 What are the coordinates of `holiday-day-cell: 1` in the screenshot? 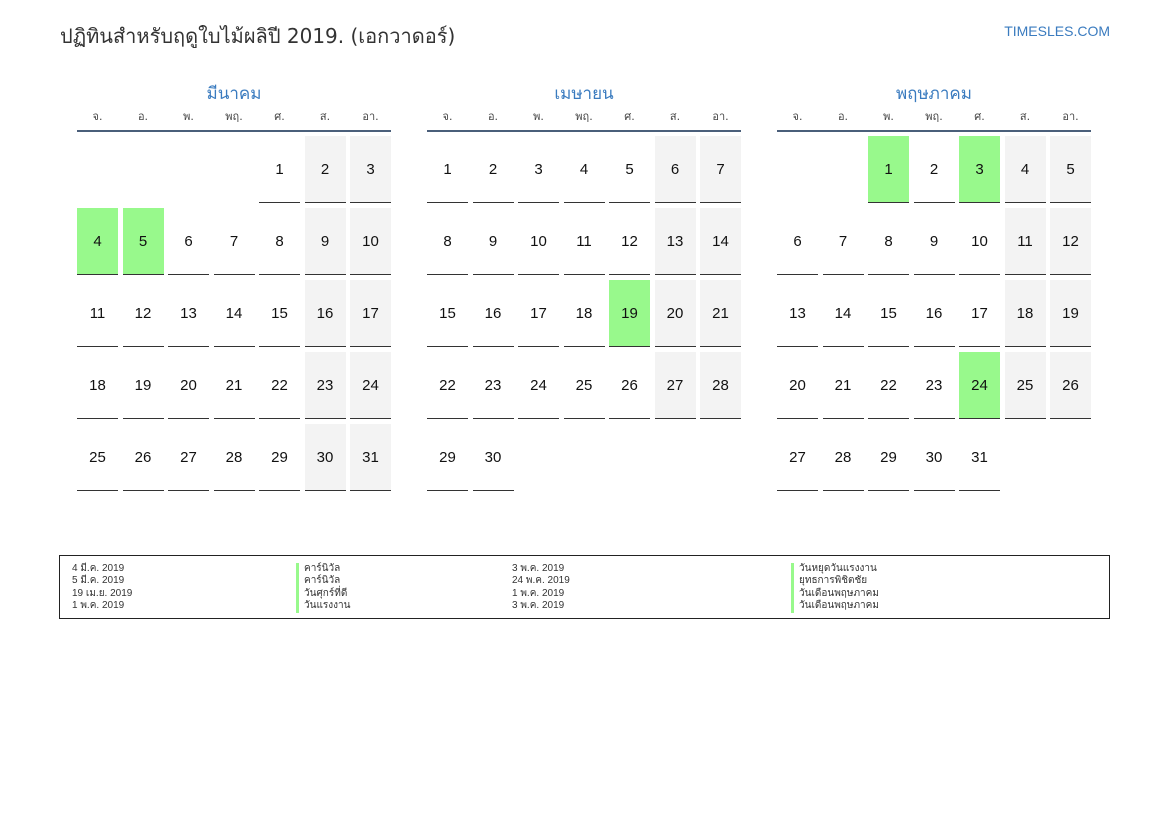 It's located at (888, 169).